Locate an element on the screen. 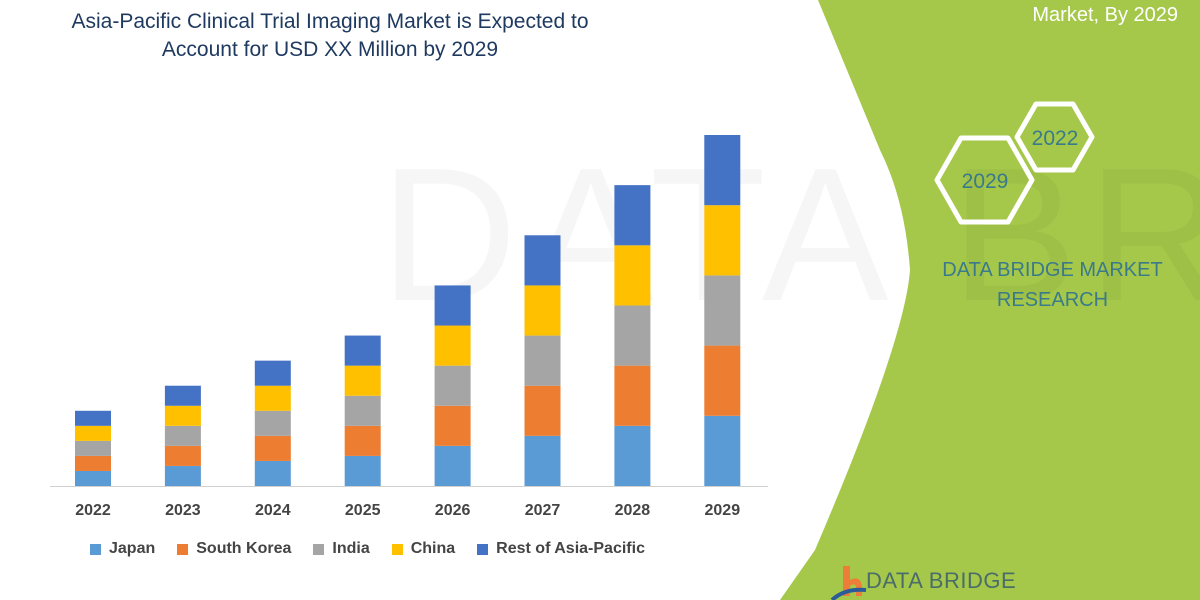 The width and height of the screenshot is (1200, 600). x-tick-label: 2023 is located at coordinates (183, 510).